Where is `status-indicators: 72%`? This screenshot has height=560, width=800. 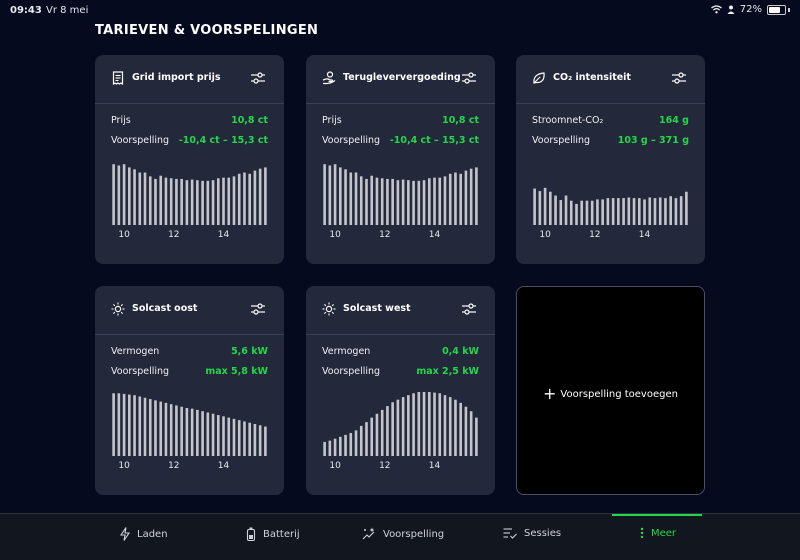 status-indicators: 72% is located at coordinates (750, 9).